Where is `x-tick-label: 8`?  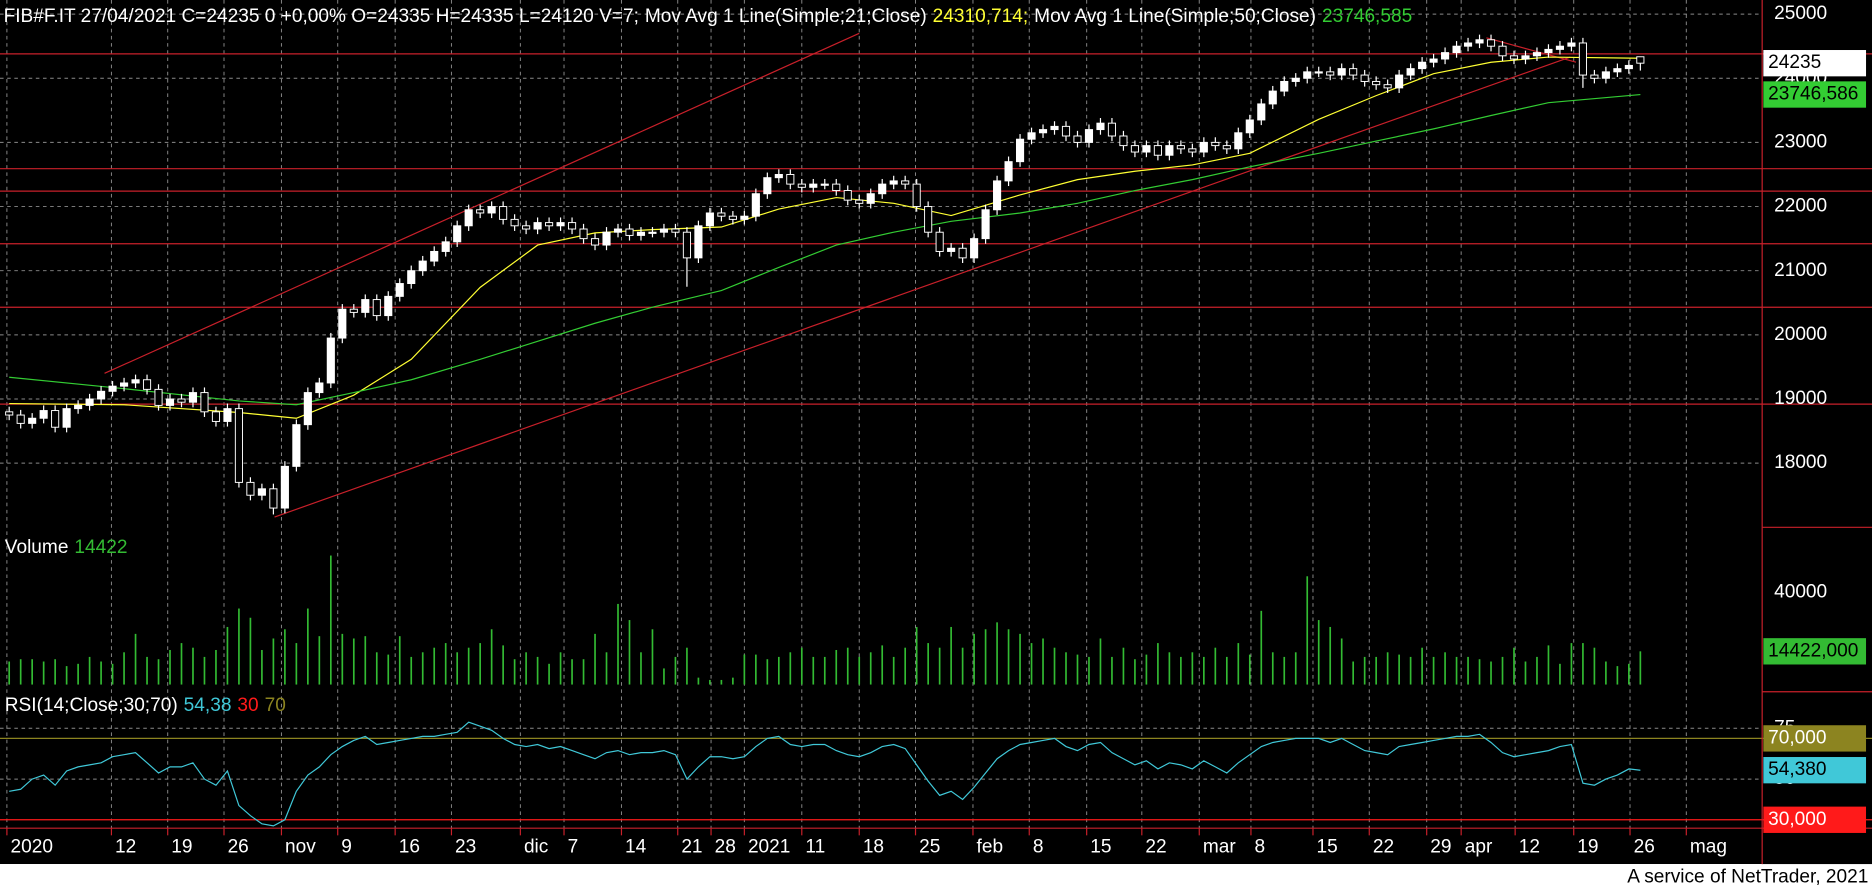 x-tick-label: 8 is located at coordinates (1038, 846).